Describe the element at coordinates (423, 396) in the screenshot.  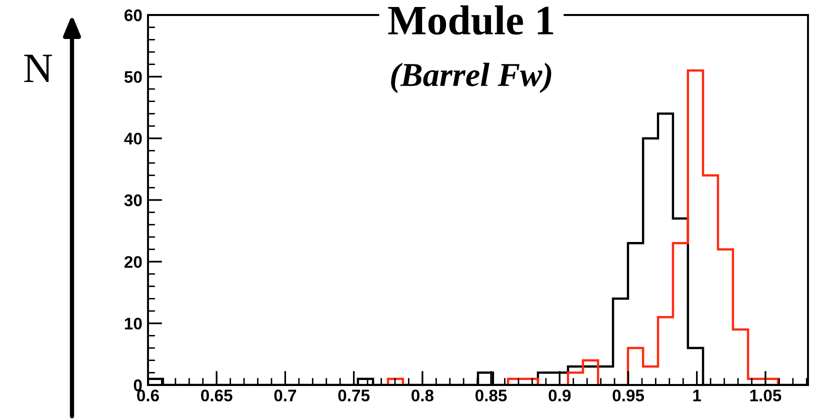
I see `x-tick-label: 0.8` at that location.